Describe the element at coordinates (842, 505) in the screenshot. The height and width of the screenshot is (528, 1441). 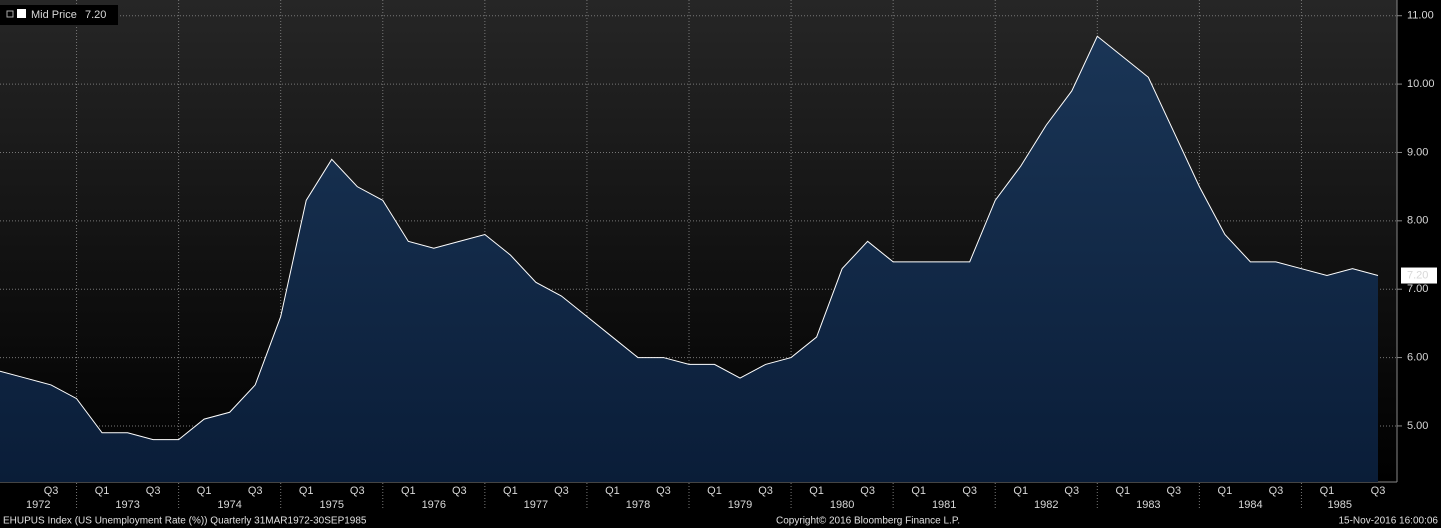
I see `x-year-label: 1980` at that location.